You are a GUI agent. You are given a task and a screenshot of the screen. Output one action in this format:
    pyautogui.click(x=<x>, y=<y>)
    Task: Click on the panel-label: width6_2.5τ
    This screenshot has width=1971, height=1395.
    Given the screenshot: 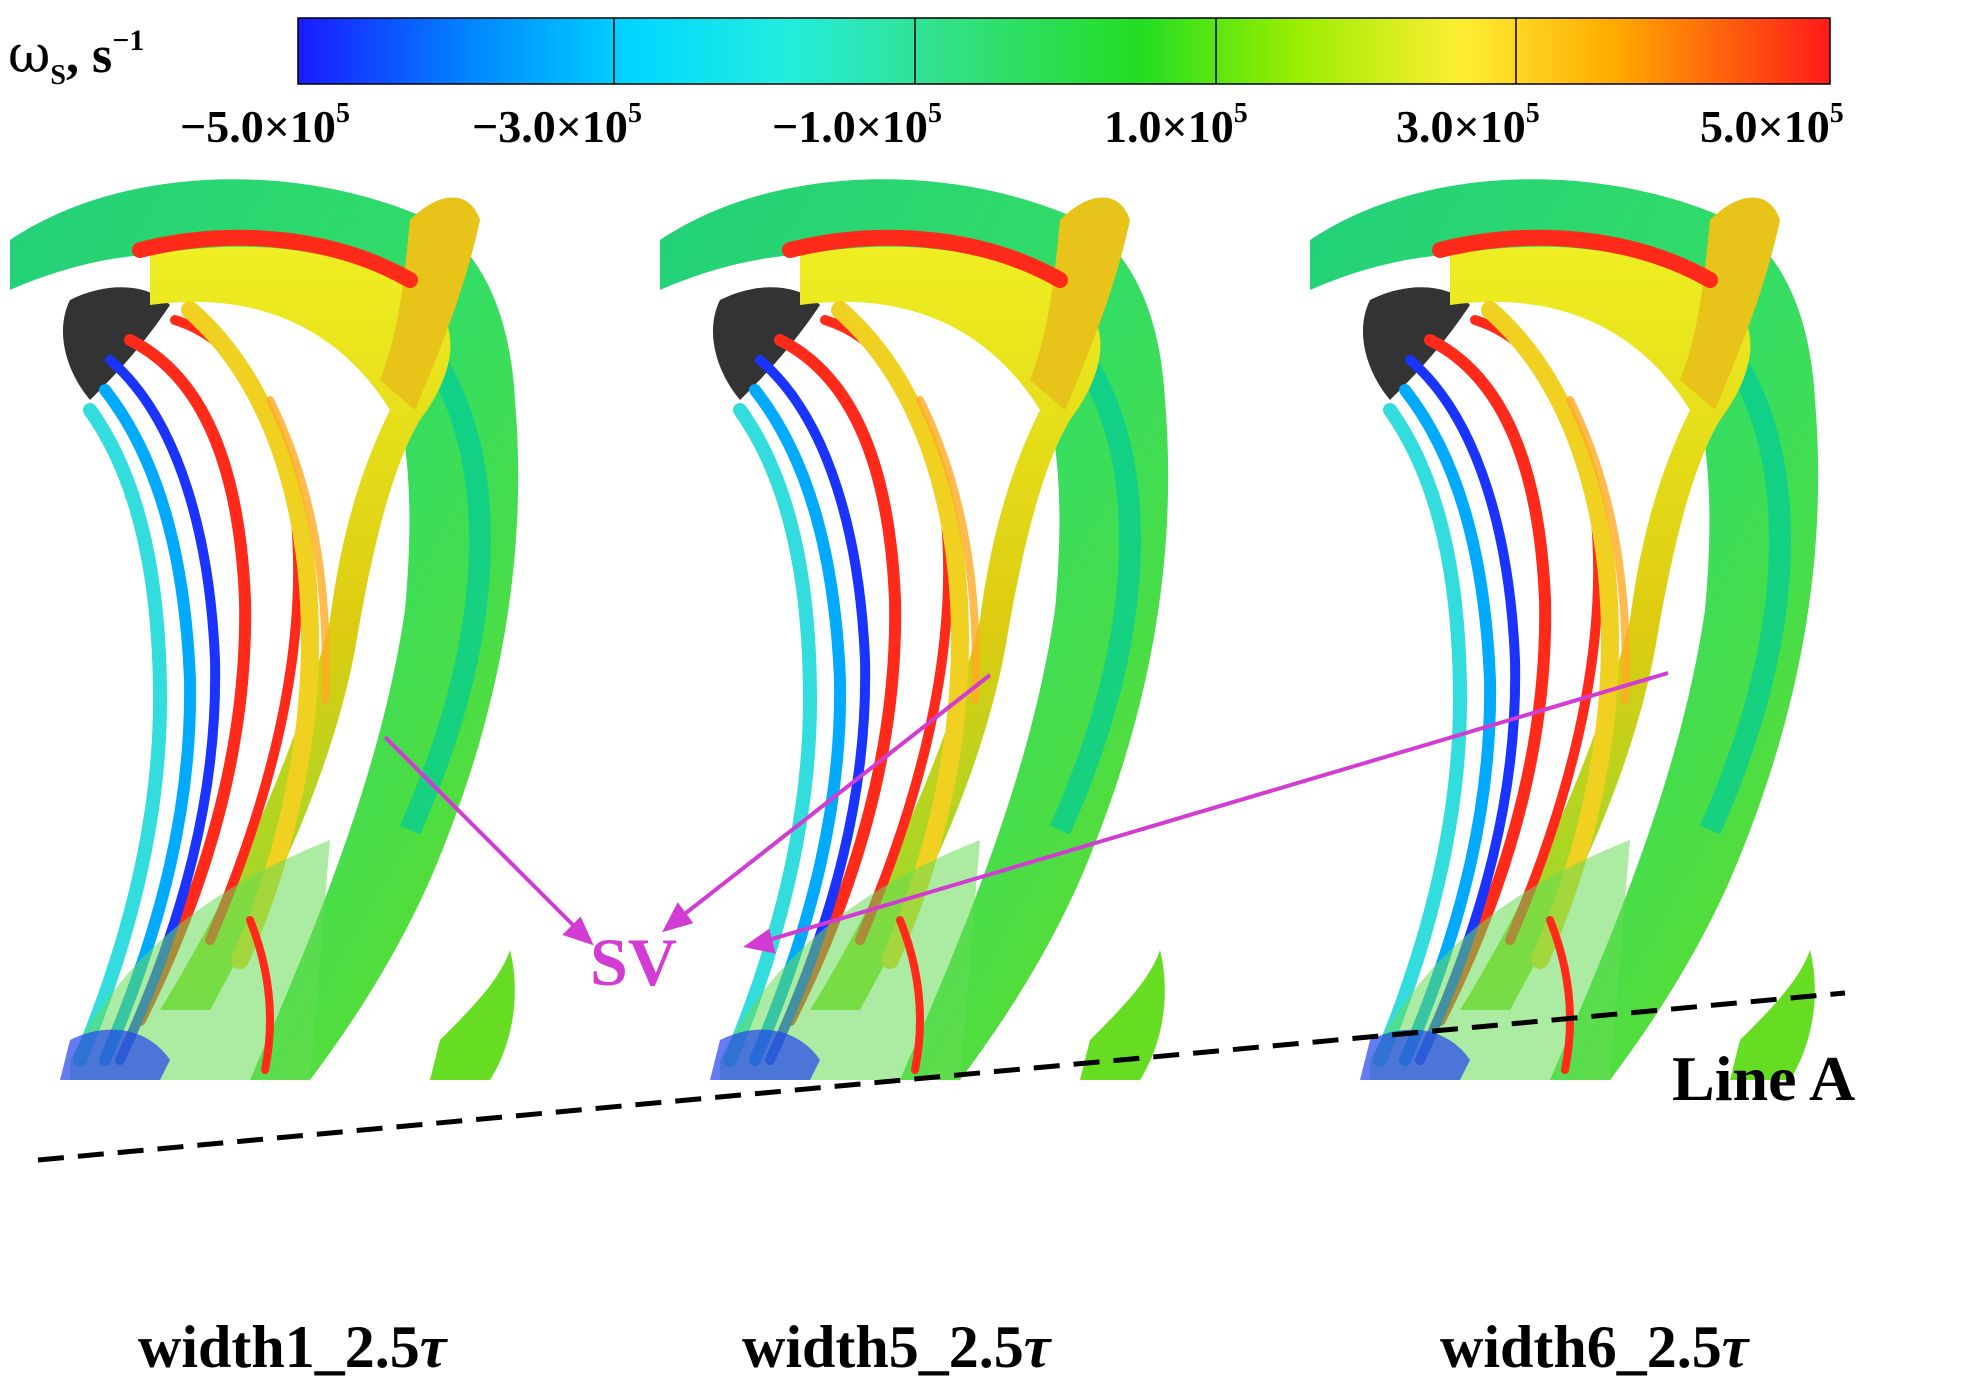 What is the action you would take?
    pyautogui.click(x=1595, y=1347)
    